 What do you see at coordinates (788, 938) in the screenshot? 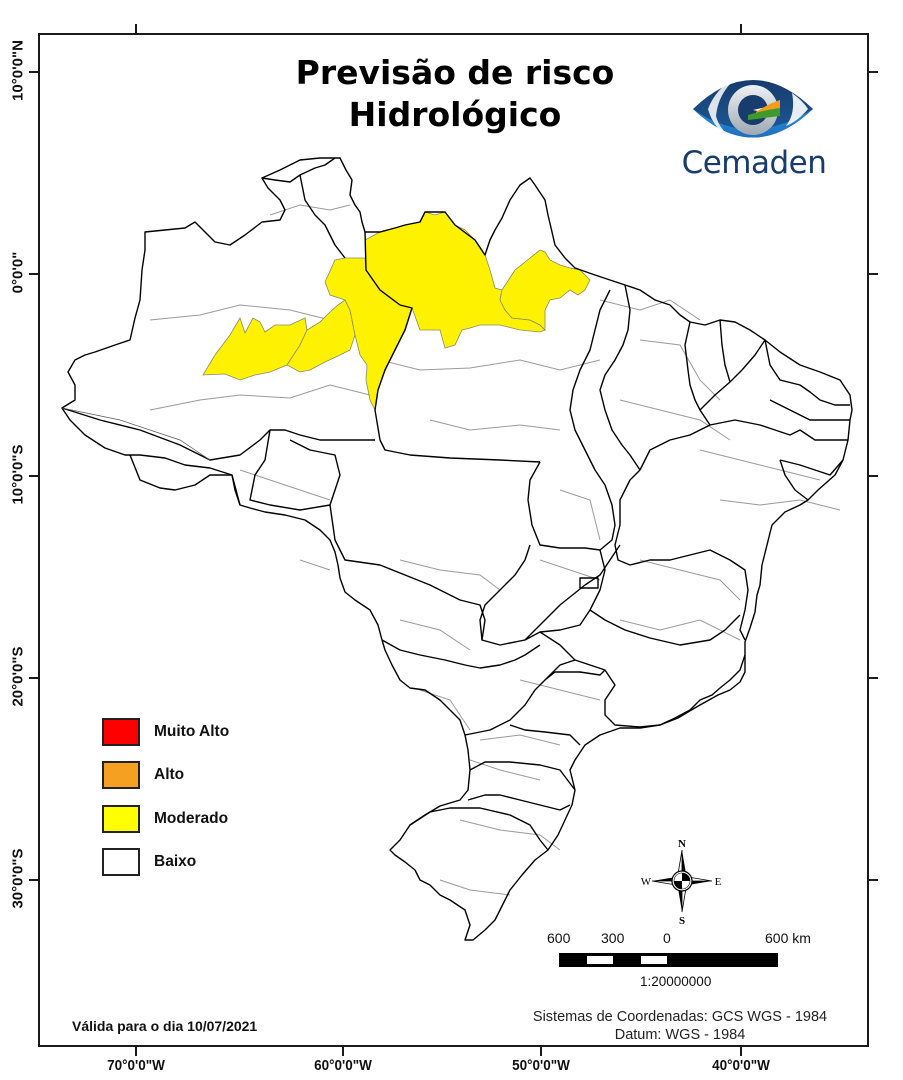
I see `scale-label-600-km: 600 km` at bounding box center [788, 938].